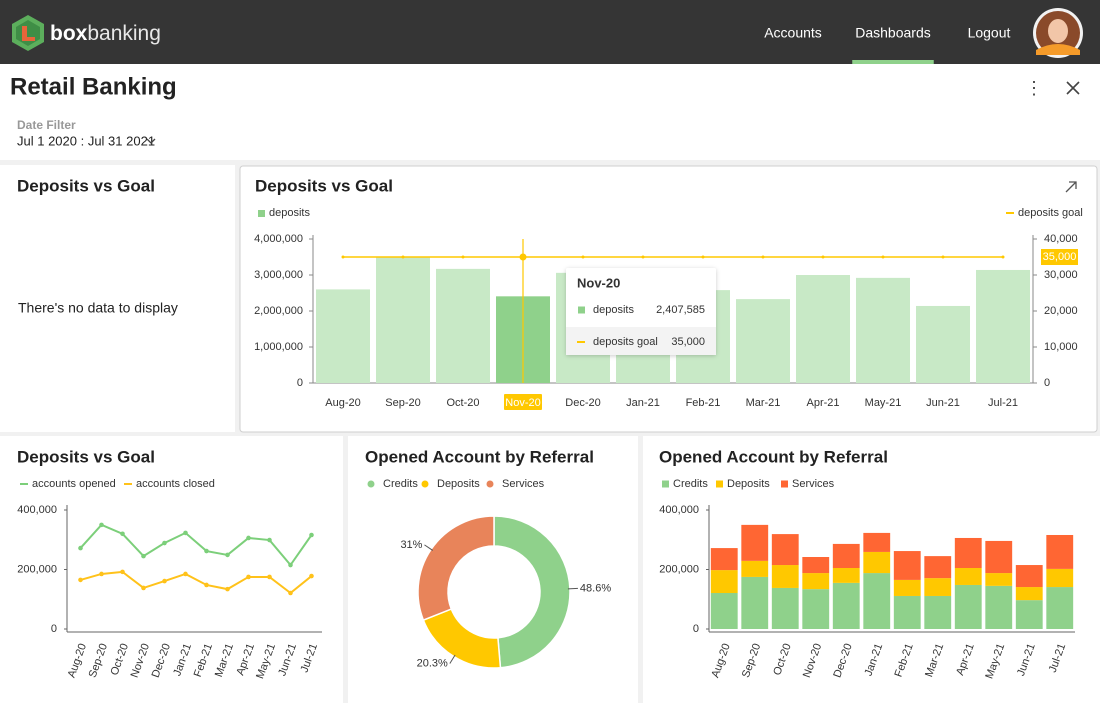  What do you see at coordinates (1073, 88) in the screenshot?
I see `close-icon` at bounding box center [1073, 88].